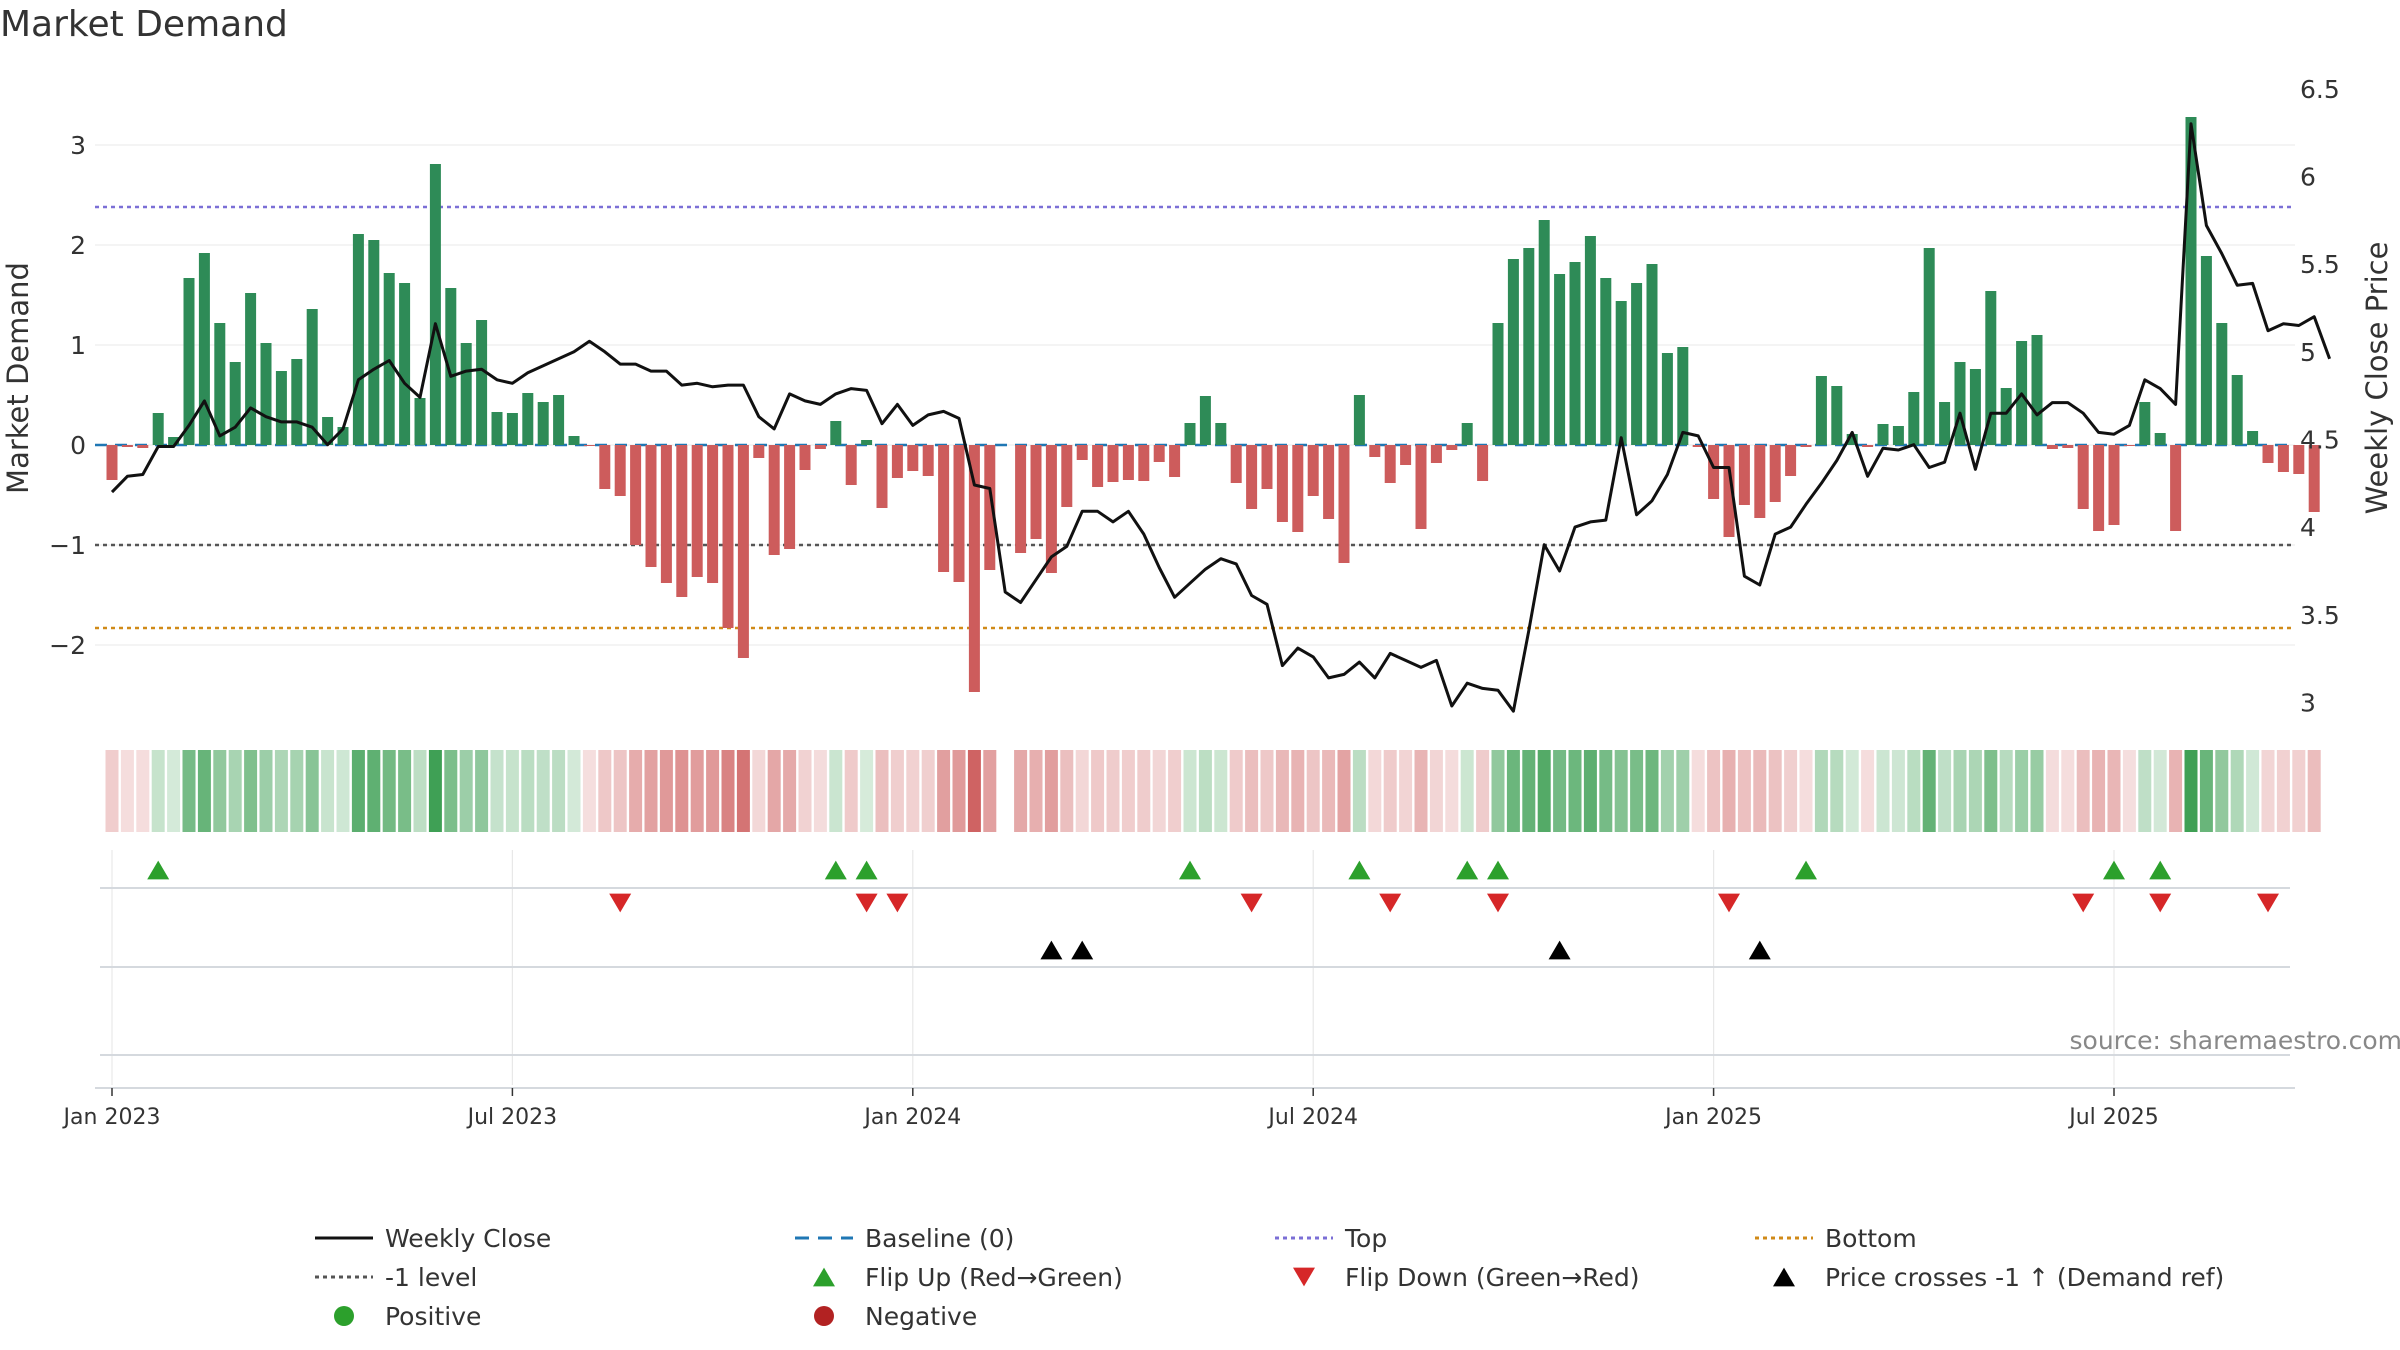  Describe the element at coordinates (407, 1316) in the screenshot. I see `legend-item: Positive` at that location.